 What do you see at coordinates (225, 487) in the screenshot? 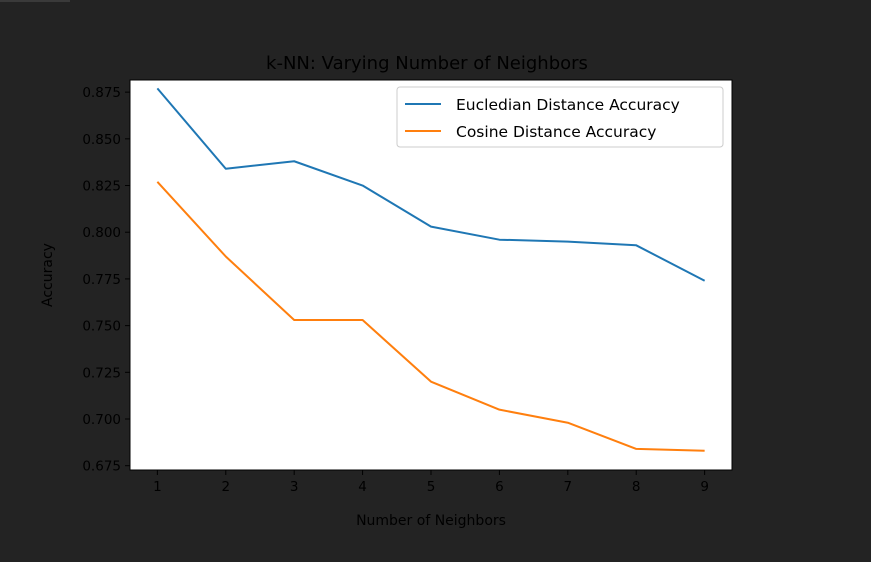
I see `x-tick-label: 2` at bounding box center [225, 487].